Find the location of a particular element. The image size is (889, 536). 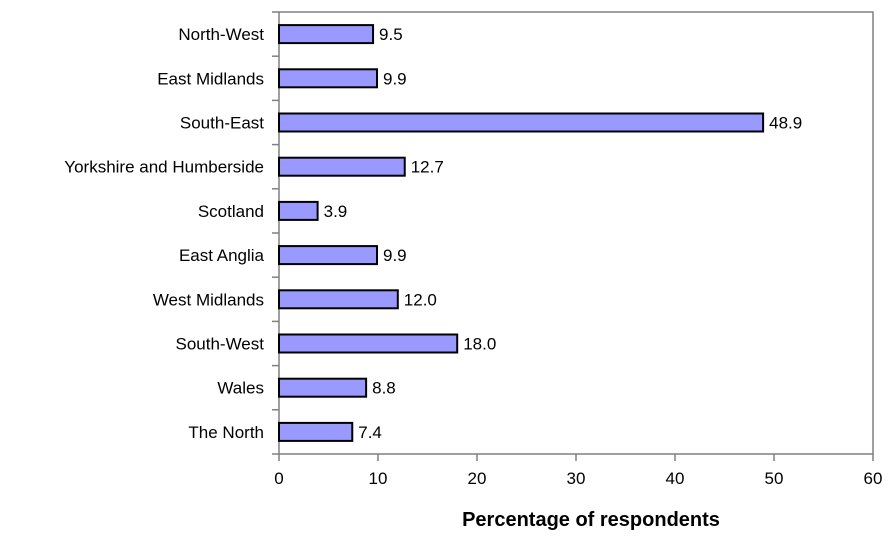

category-label: West Midlands is located at coordinates (208, 299).